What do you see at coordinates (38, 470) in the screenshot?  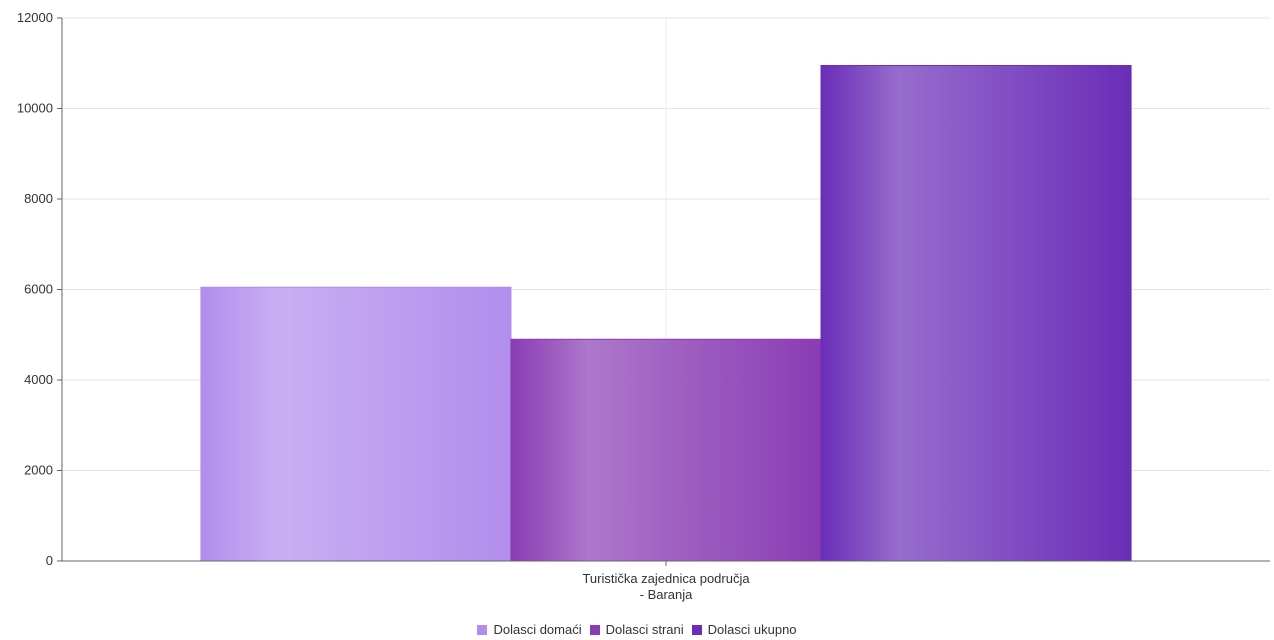 I see `y-tick-label: 2000` at bounding box center [38, 470].